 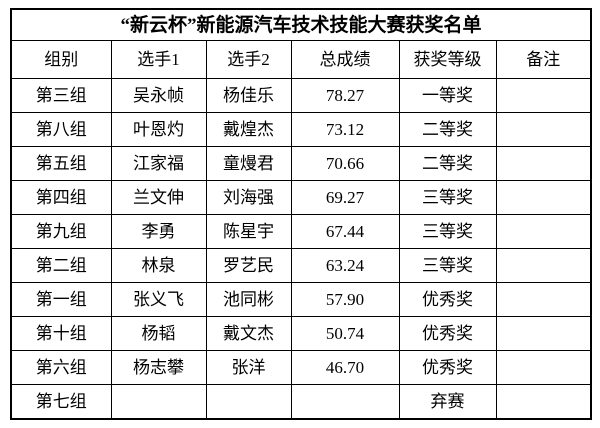 What do you see at coordinates (248, 197) in the screenshot?
I see `cell-player2: 刘海强` at bounding box center [248, 197].